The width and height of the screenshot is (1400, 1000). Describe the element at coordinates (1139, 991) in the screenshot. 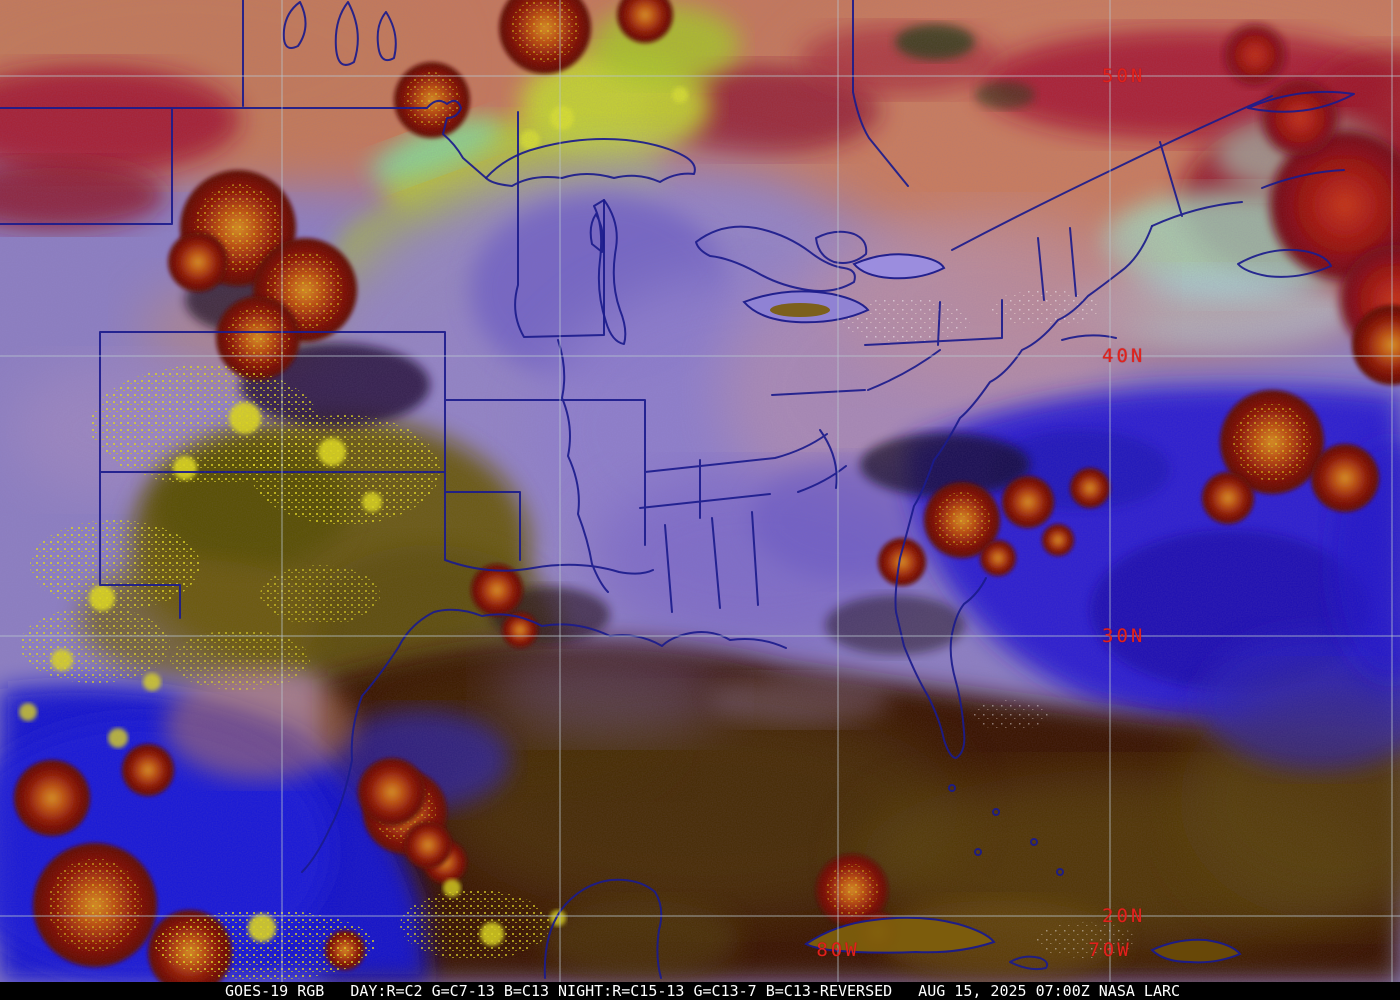

I see `caption-credit: NASA LARC` at that location.